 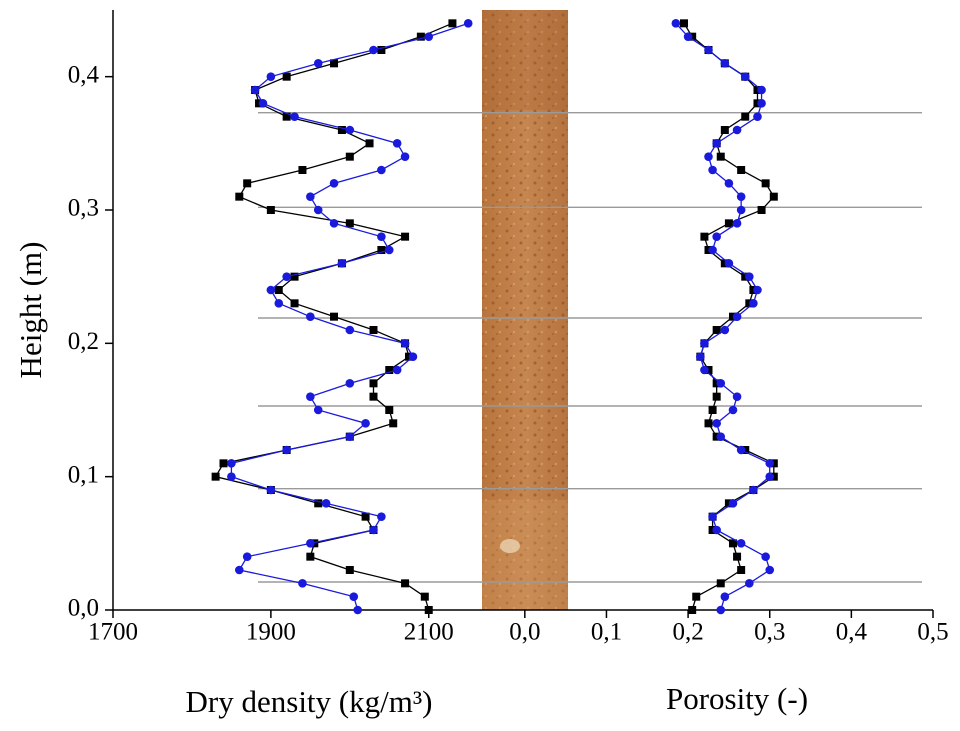 What do you see at coordinates (83, 208) in the screenshot?
I see `y-tick-label: 0,3` at bounding box center [83, 208].